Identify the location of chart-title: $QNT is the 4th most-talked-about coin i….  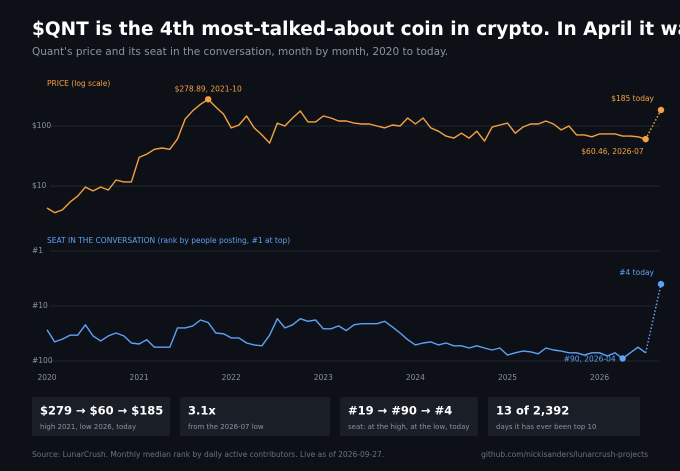
(356, 29).